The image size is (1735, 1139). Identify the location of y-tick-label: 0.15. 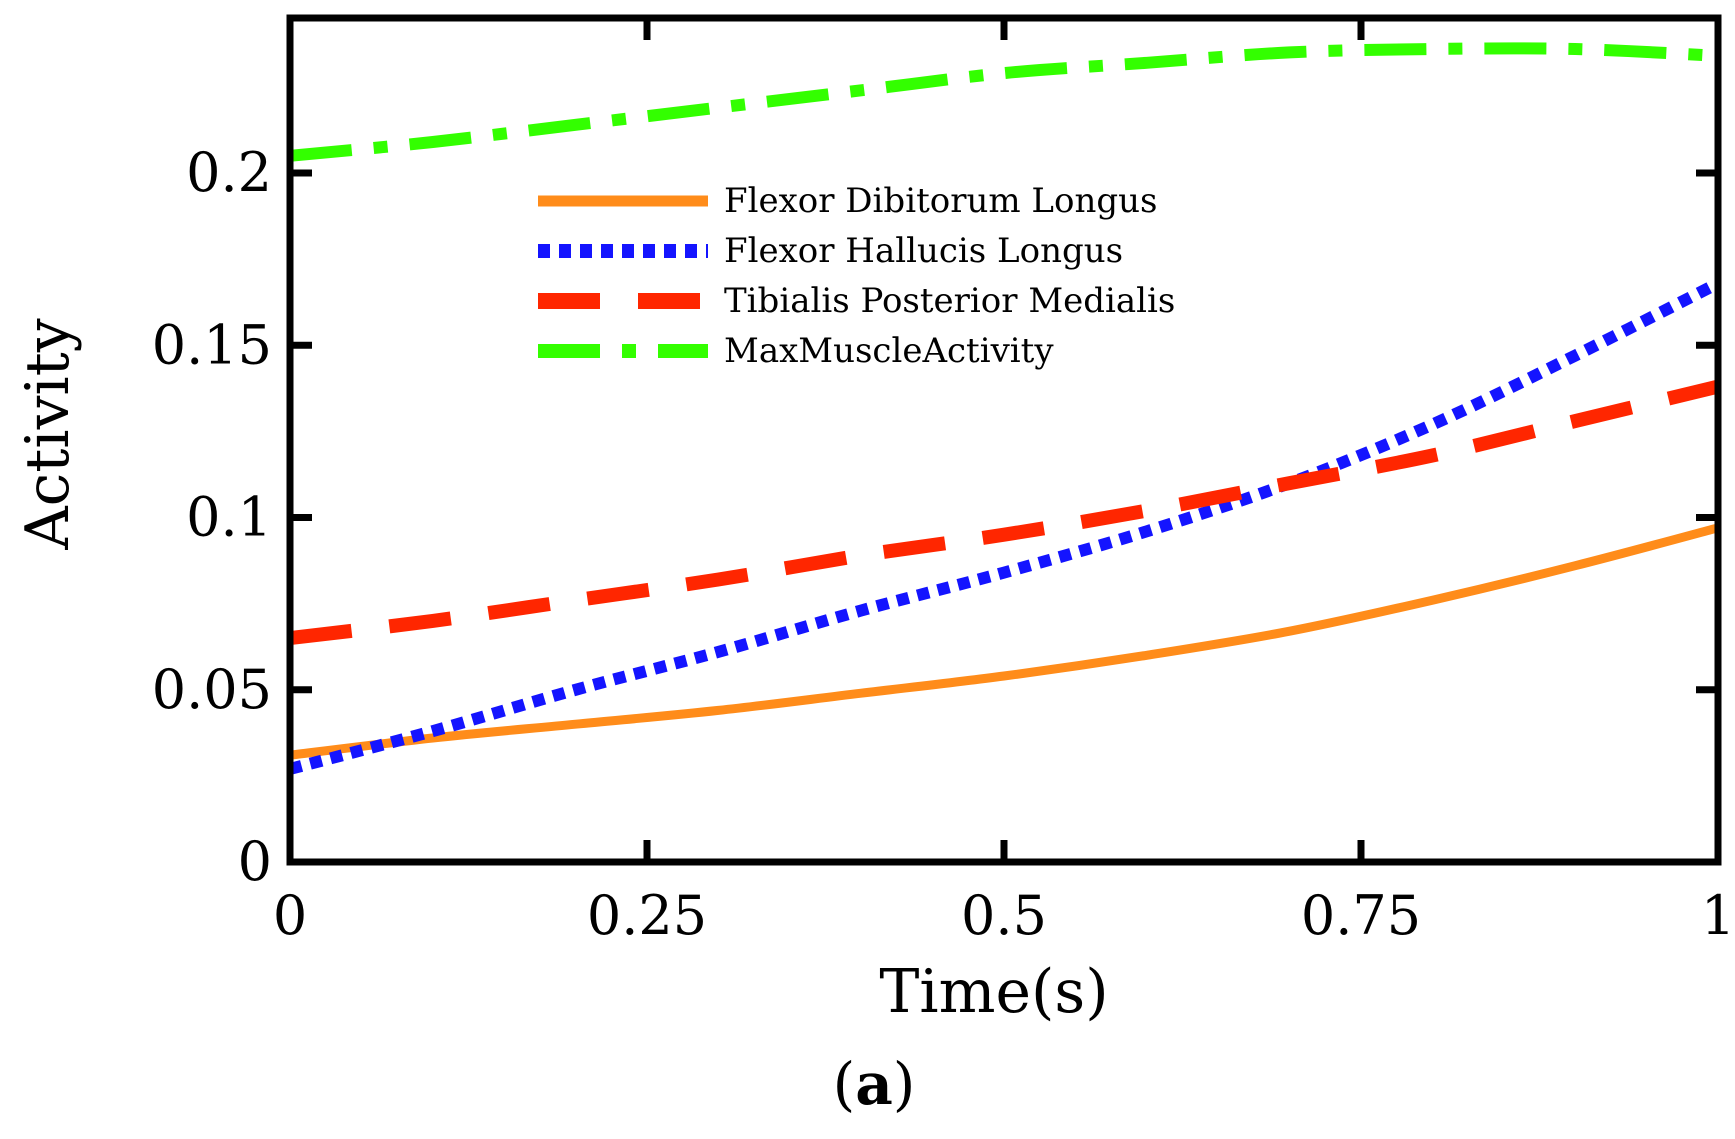
(212, 344).